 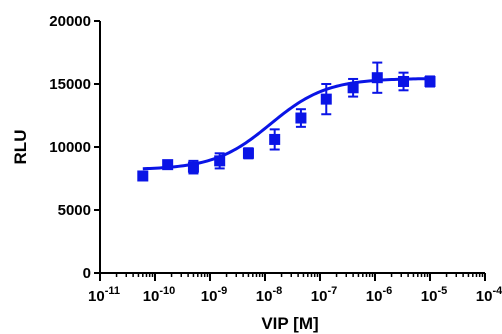 I want to click on x-tick-label: 10⁻¹¹, so click(x=104, y=295).